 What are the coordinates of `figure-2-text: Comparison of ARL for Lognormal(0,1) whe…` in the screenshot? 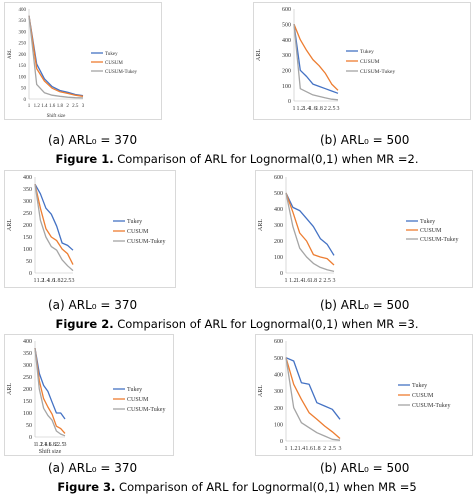 It's located at (266, 324).